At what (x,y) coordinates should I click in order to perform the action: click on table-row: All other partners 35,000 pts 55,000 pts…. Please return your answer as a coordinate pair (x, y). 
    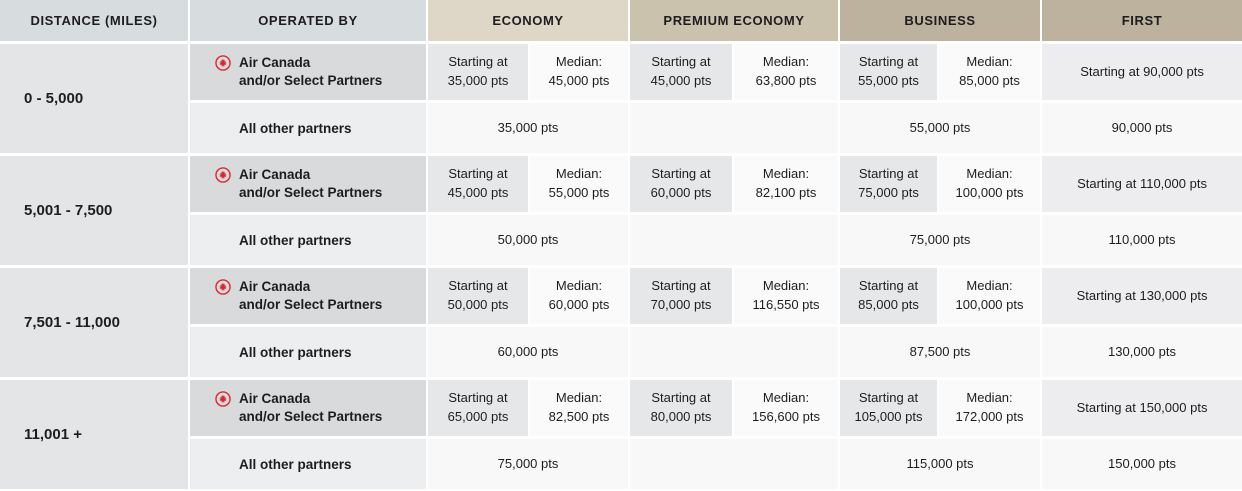
    Looking at the image, I should click on (621, 128).